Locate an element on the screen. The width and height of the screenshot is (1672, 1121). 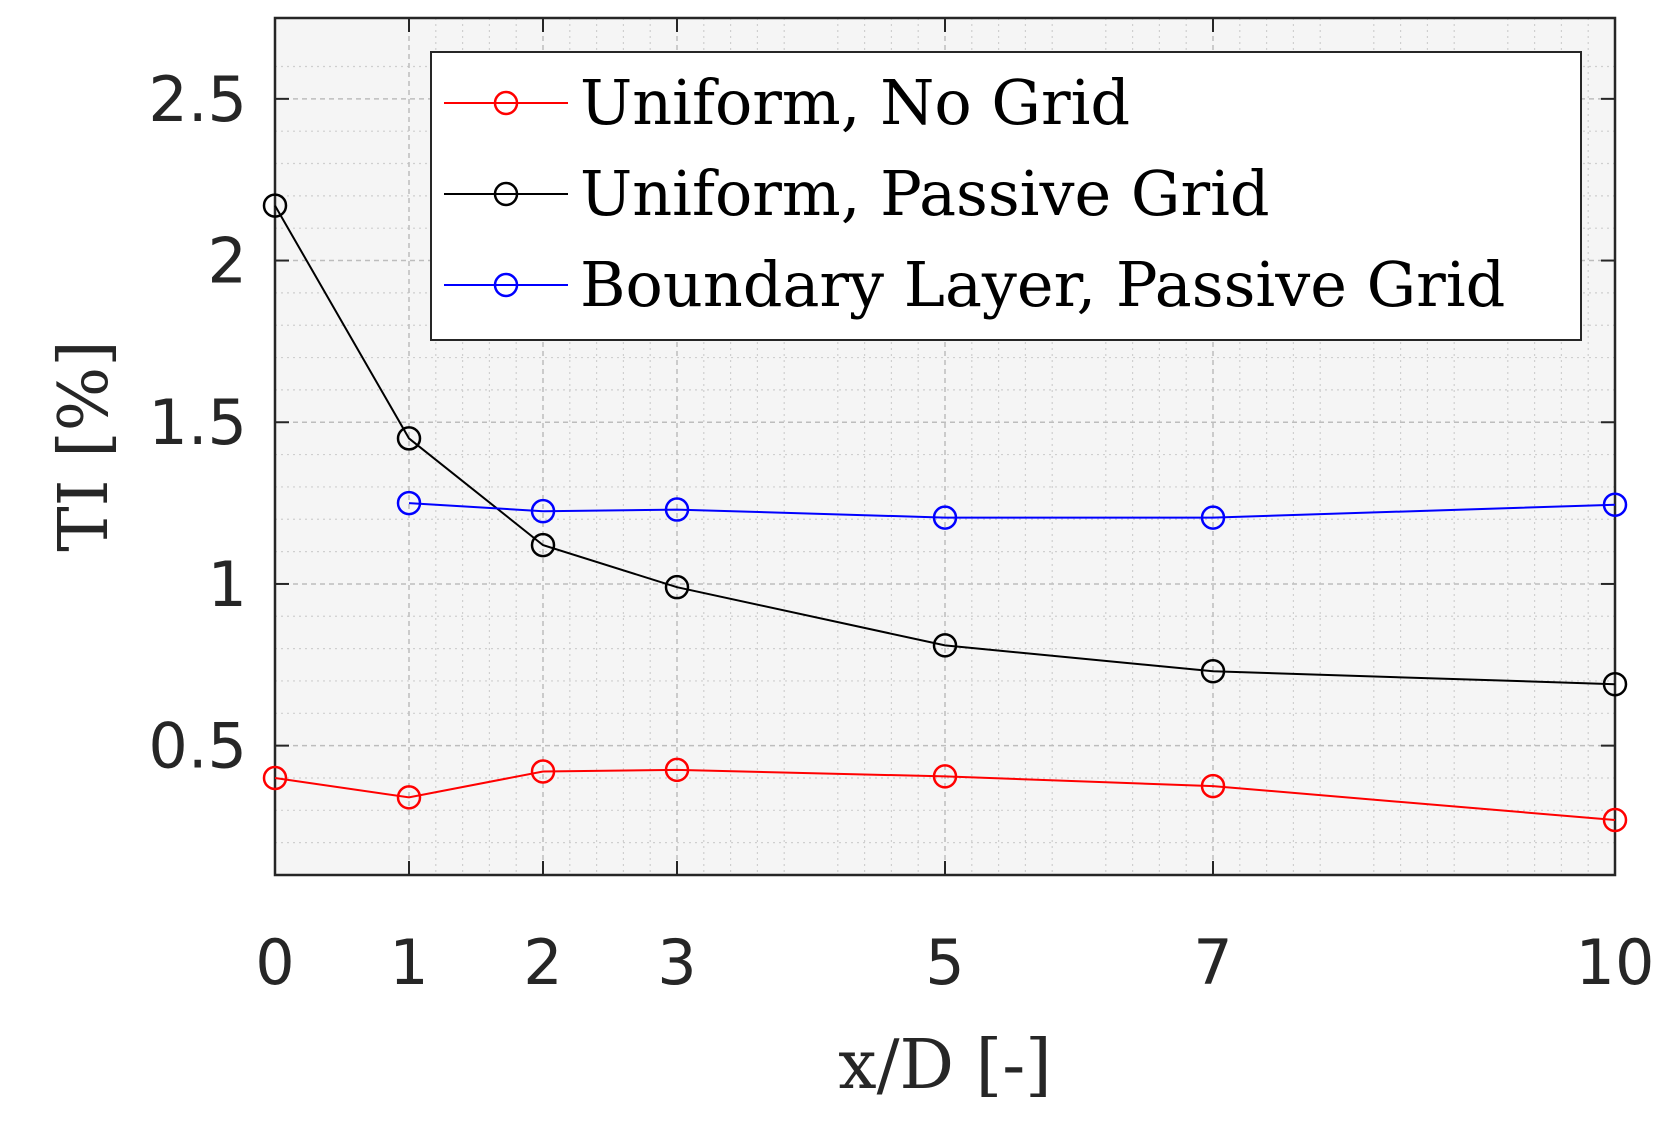
legend-label: Uniform, Passive Grid is located at coordinates (925, 193).